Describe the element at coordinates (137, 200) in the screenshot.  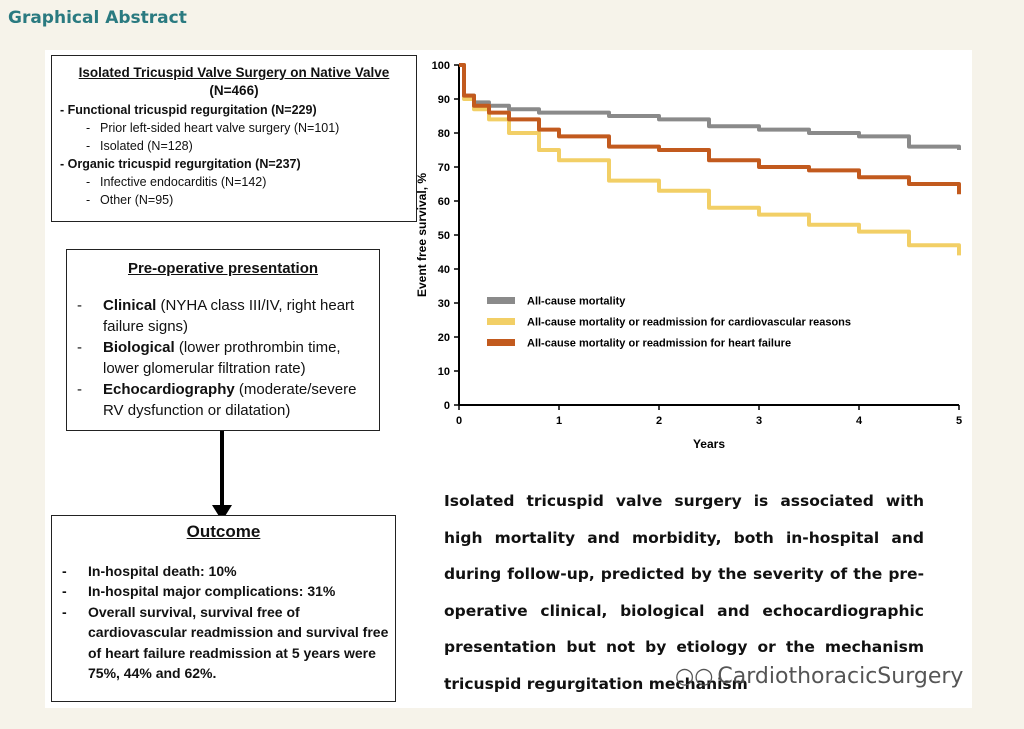
I see `group-item-text: Other (N=95)` at that location.